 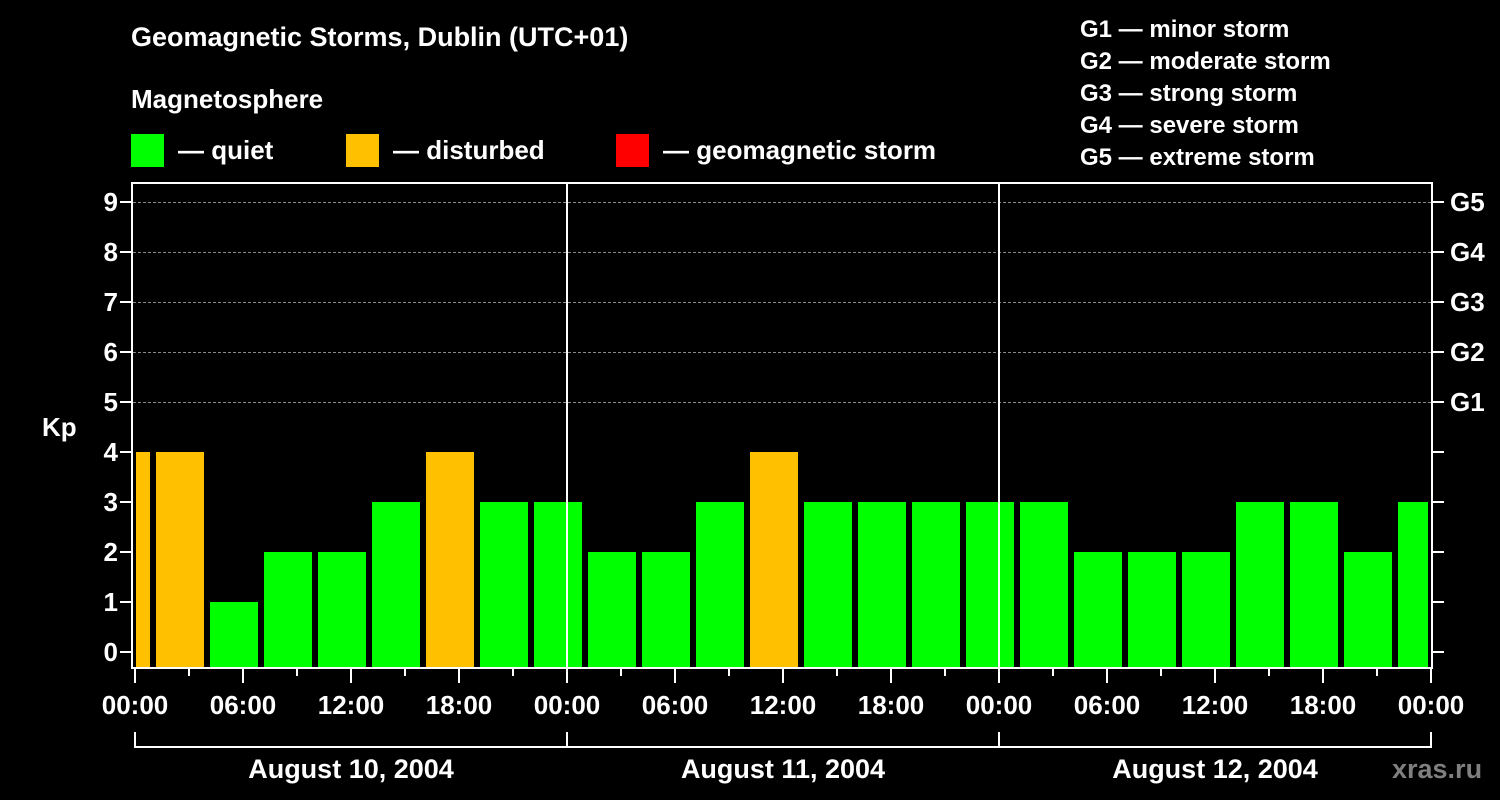 I want to click on y-tick-label: 2, so click(x=110, y=552).